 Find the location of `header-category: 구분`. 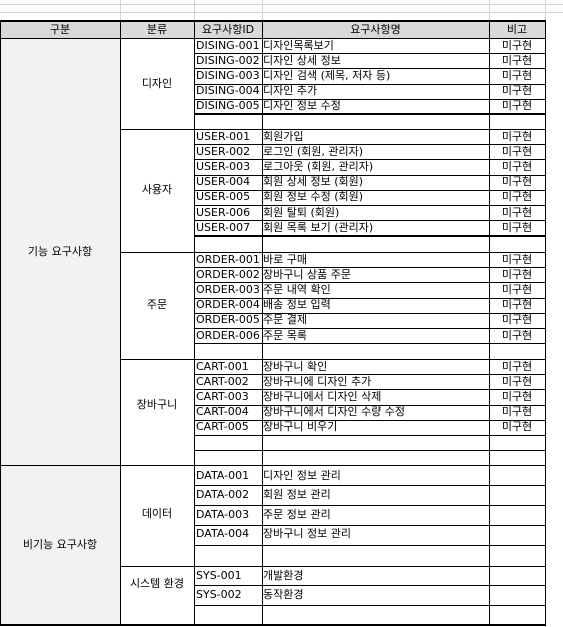

header-category: 구분 is located at coordinates (60, 29).